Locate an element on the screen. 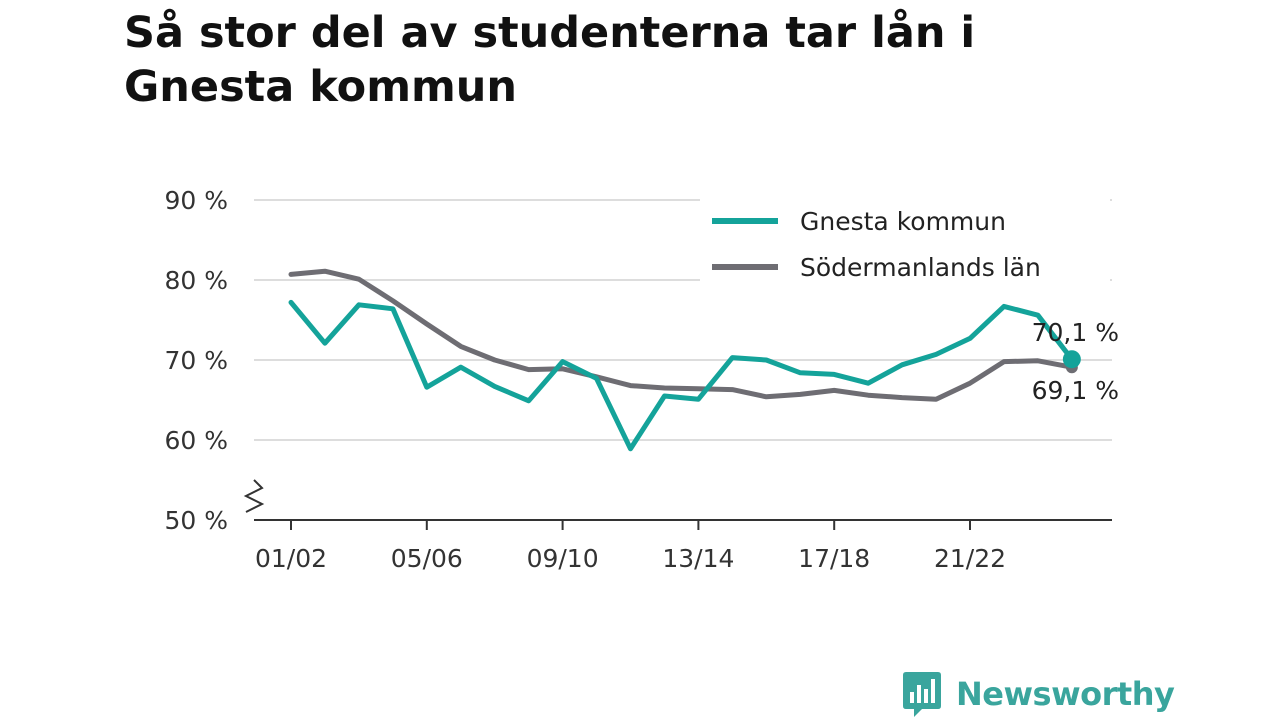 This screenshot has width=1280, height=720. y-tick-label: 70 % is located at coordinates (196, 360).